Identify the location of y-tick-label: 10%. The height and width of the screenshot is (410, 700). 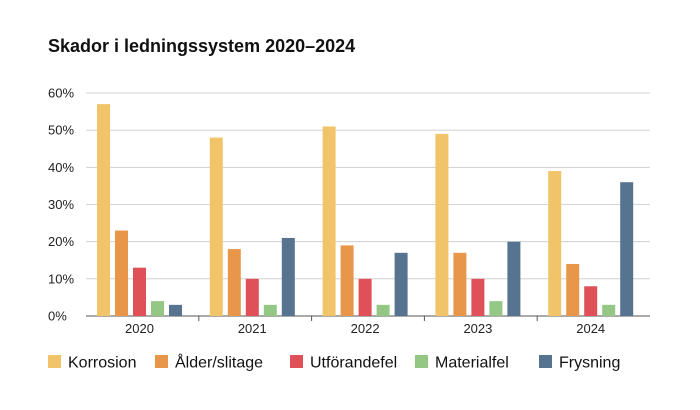
(61, 278).